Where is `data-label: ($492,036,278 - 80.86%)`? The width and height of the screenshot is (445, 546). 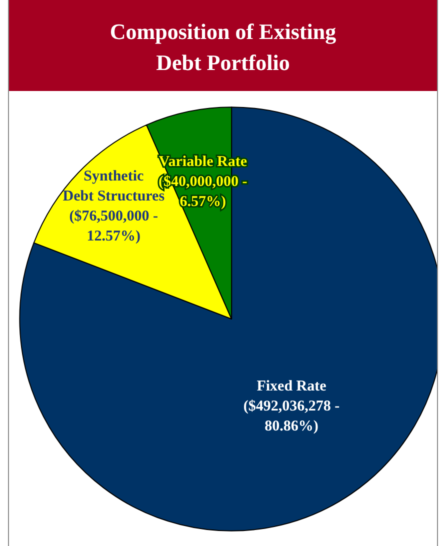 data-label: ($492,036,278 - 80.86%) is located at coordinates (291, 416).